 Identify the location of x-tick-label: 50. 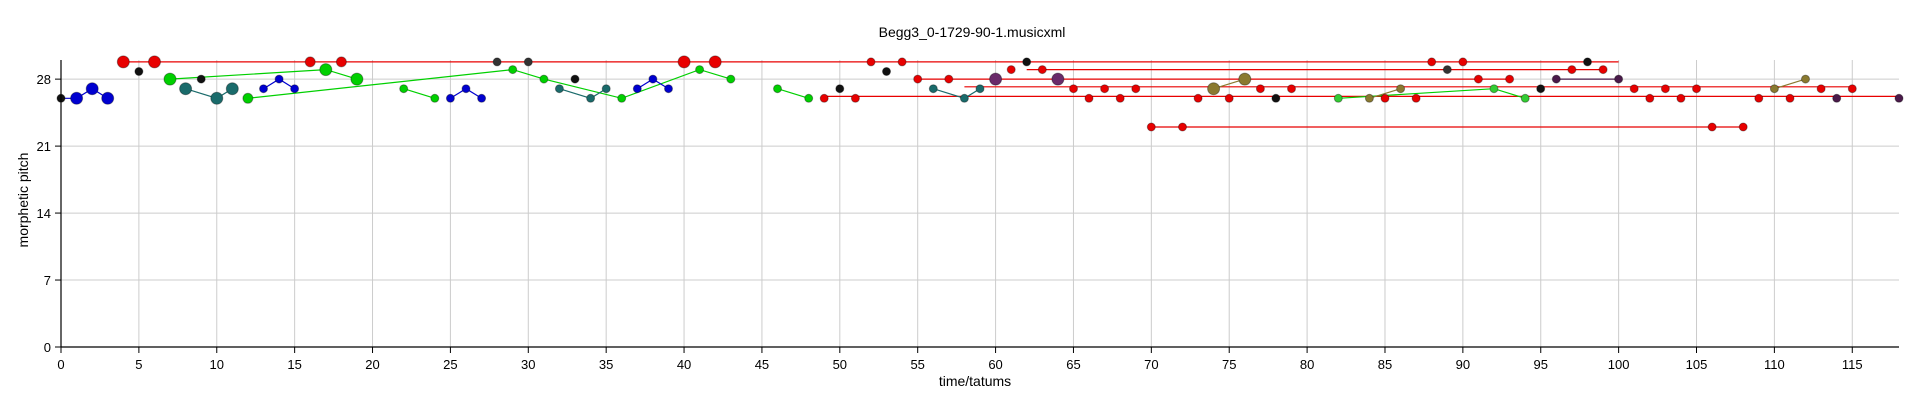
(840, 364).